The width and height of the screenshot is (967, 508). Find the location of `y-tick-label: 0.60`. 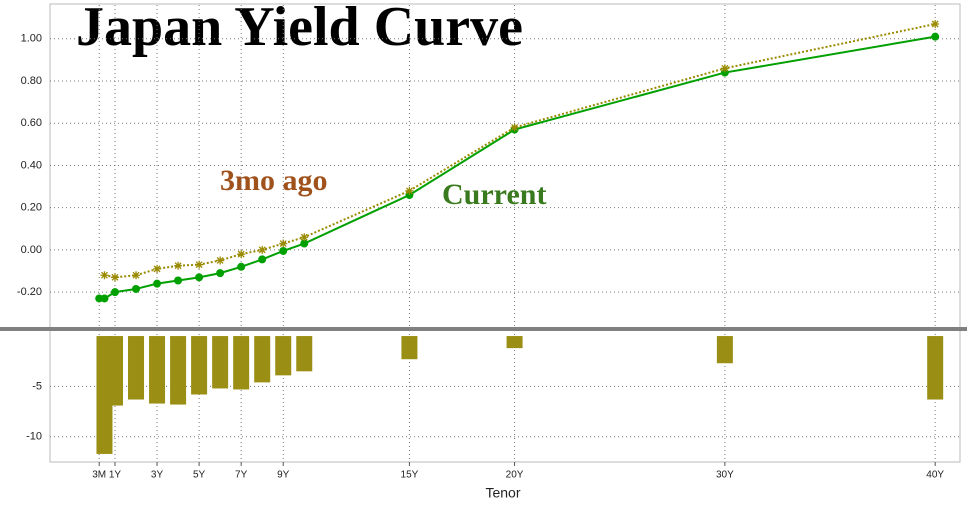

y-tick-label: 0.60 is located at coordinates (31, 123).